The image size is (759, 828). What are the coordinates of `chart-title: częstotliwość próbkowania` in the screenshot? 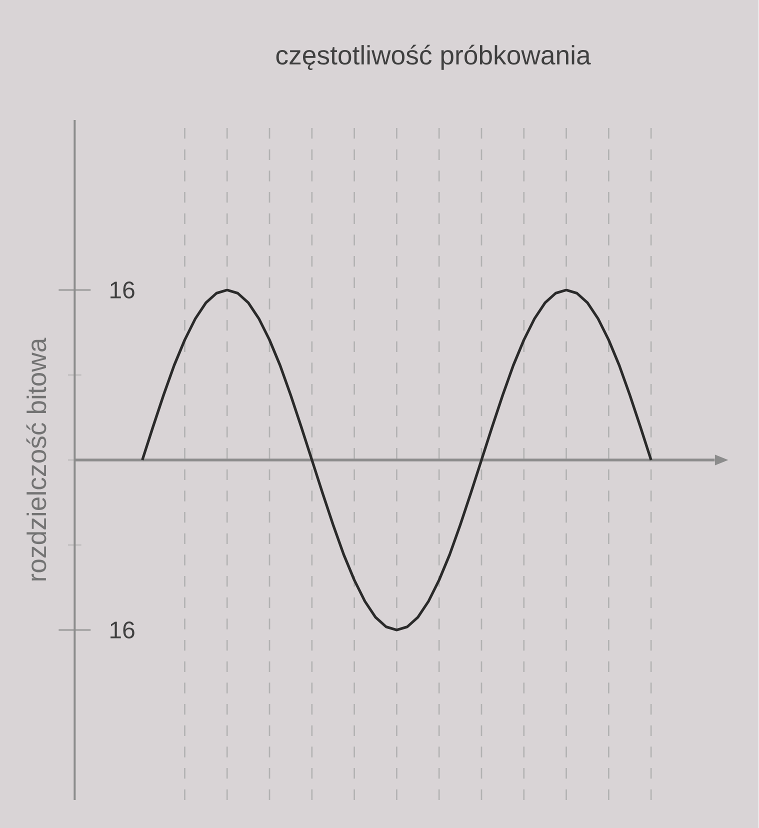 It's located at (434, 57).